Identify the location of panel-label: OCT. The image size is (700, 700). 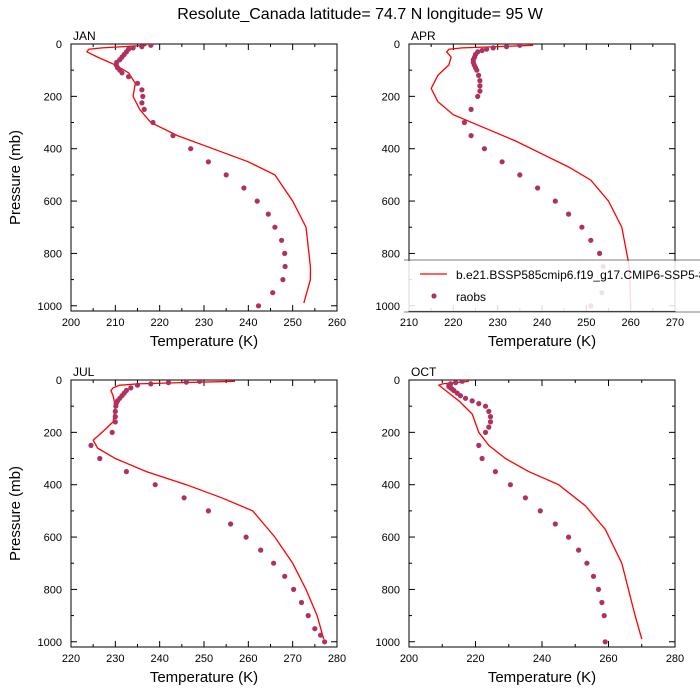
(424, 372).